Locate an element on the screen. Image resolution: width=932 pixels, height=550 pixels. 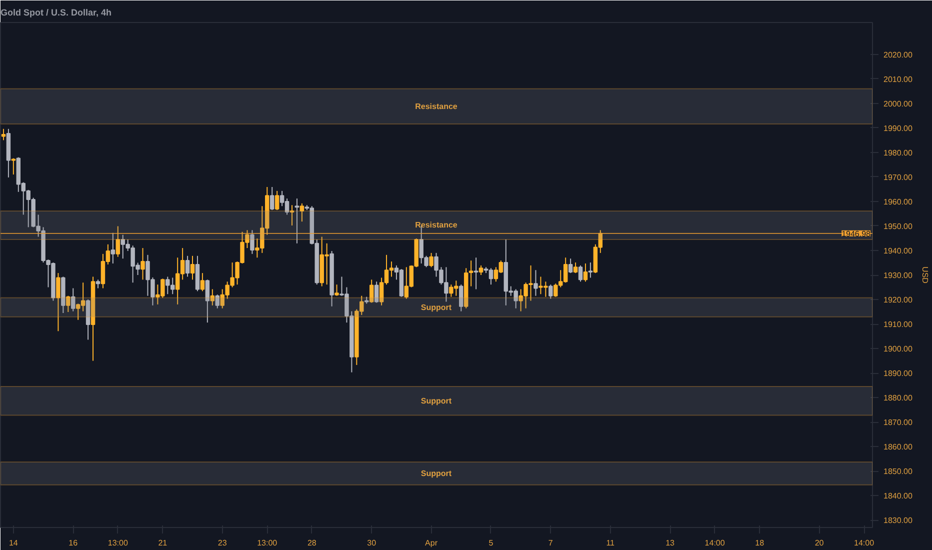
y-tick-label: 1890.00 is located at coordinates (898, 373).